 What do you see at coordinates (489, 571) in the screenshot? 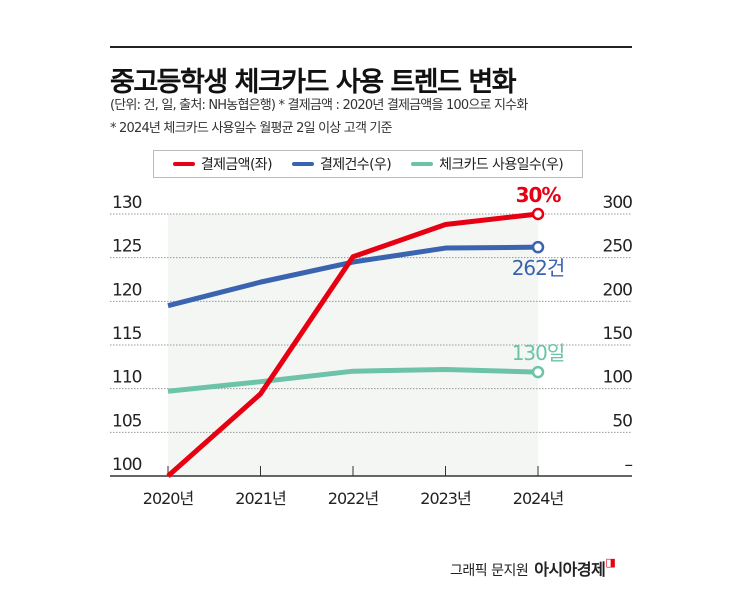
I see `credit-text: 그래픽 문지원` at bounding box center [489, 571].